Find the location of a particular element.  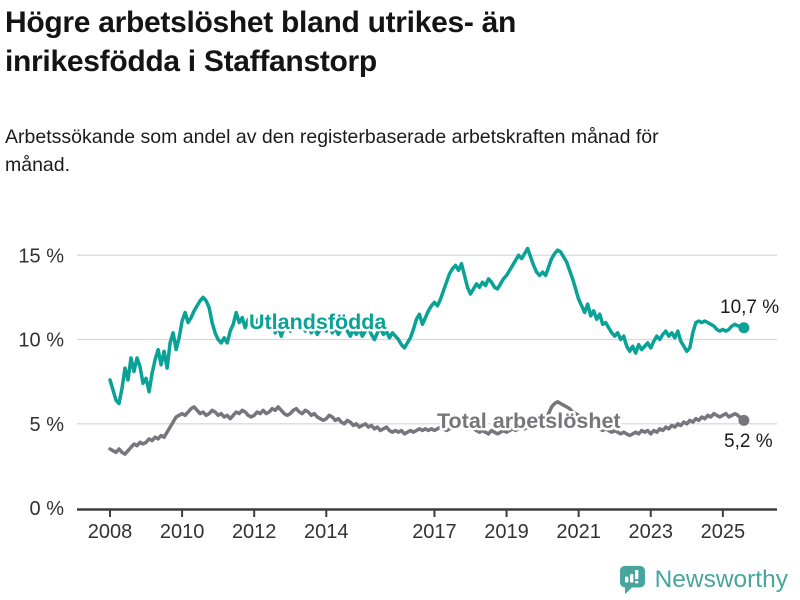

series-end-value: 5,2 % is located at coordinates (748, 441).